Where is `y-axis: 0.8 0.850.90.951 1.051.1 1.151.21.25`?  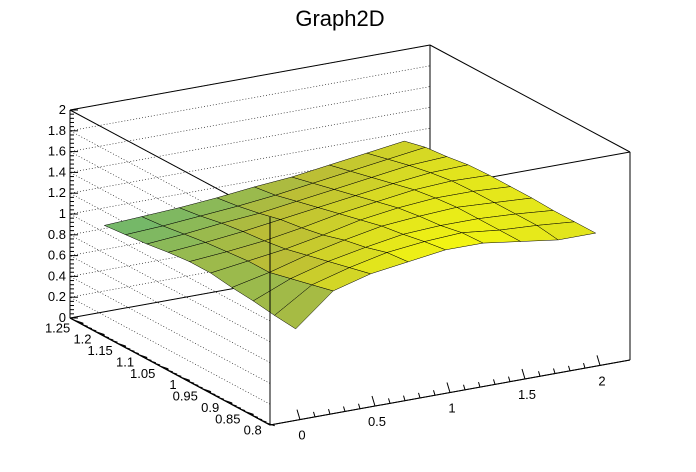
y-axis: 0.8 0.850.90.951 1.051.1 1.151.21.25 is located at coordinates (160, 377).